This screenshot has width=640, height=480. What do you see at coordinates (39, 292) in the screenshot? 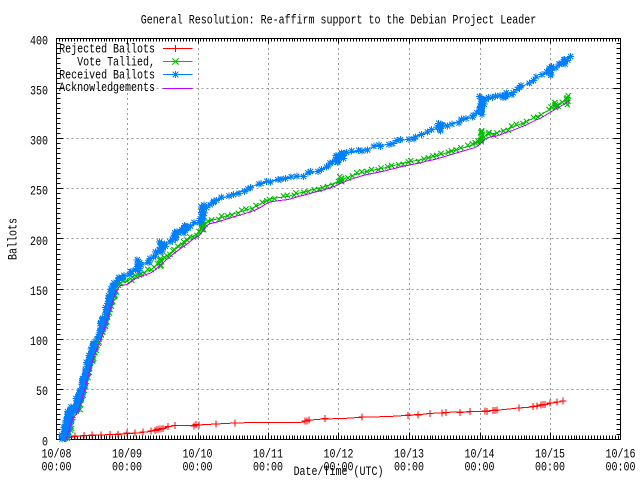
I see `svg-text: 150` at bounding box center [39, 292].